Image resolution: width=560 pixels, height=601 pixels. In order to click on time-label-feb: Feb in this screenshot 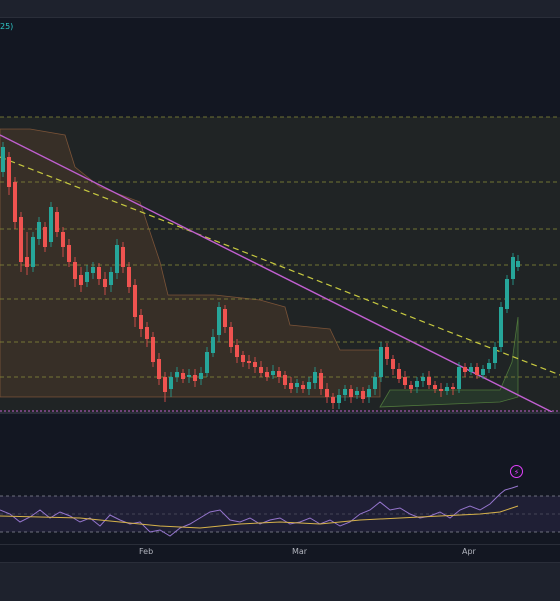, I will do `click(146, 551)`.